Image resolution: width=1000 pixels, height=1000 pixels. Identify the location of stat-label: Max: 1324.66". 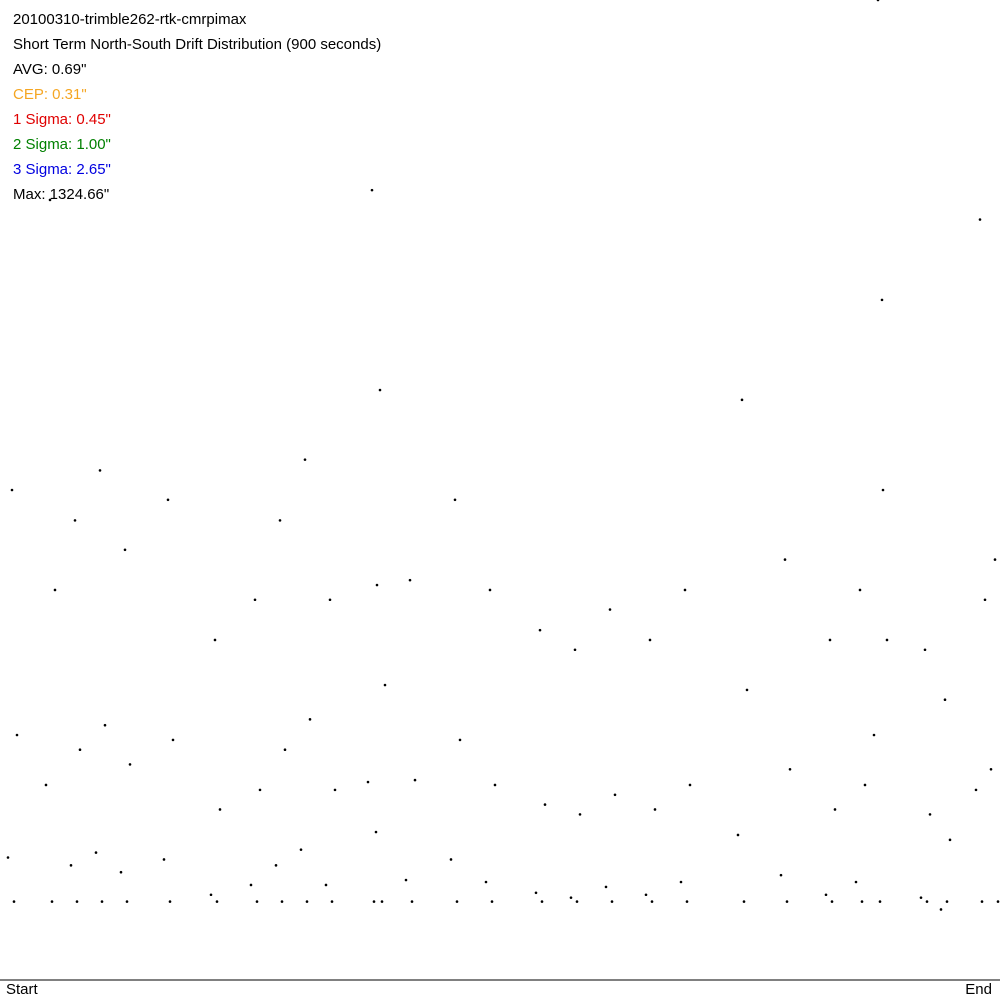
(61, 194).